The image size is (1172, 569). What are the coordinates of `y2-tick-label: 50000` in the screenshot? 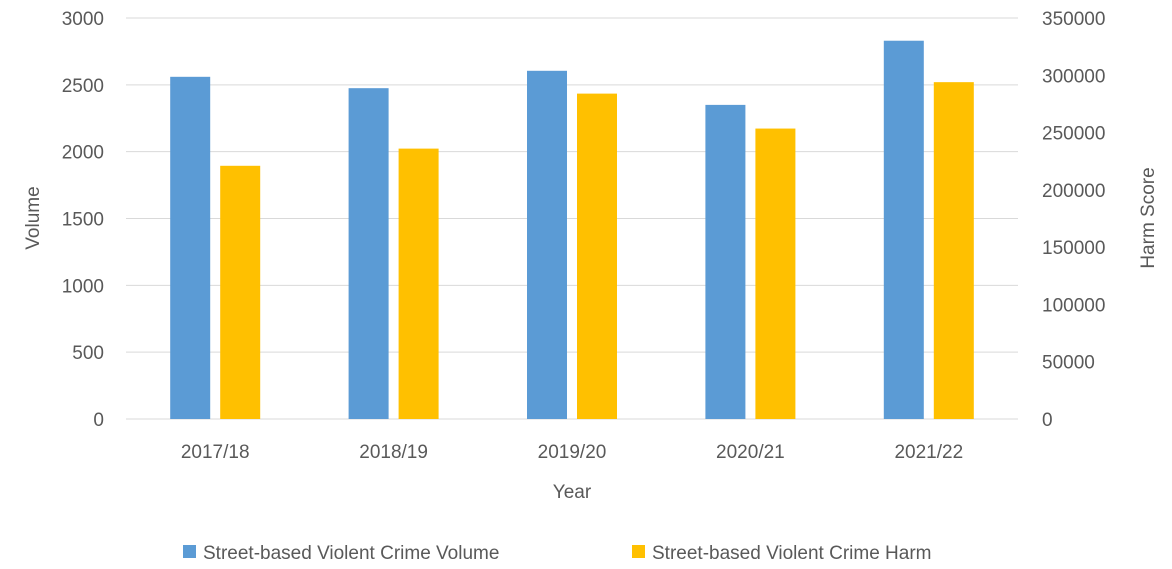 It's located at (1068, 363).